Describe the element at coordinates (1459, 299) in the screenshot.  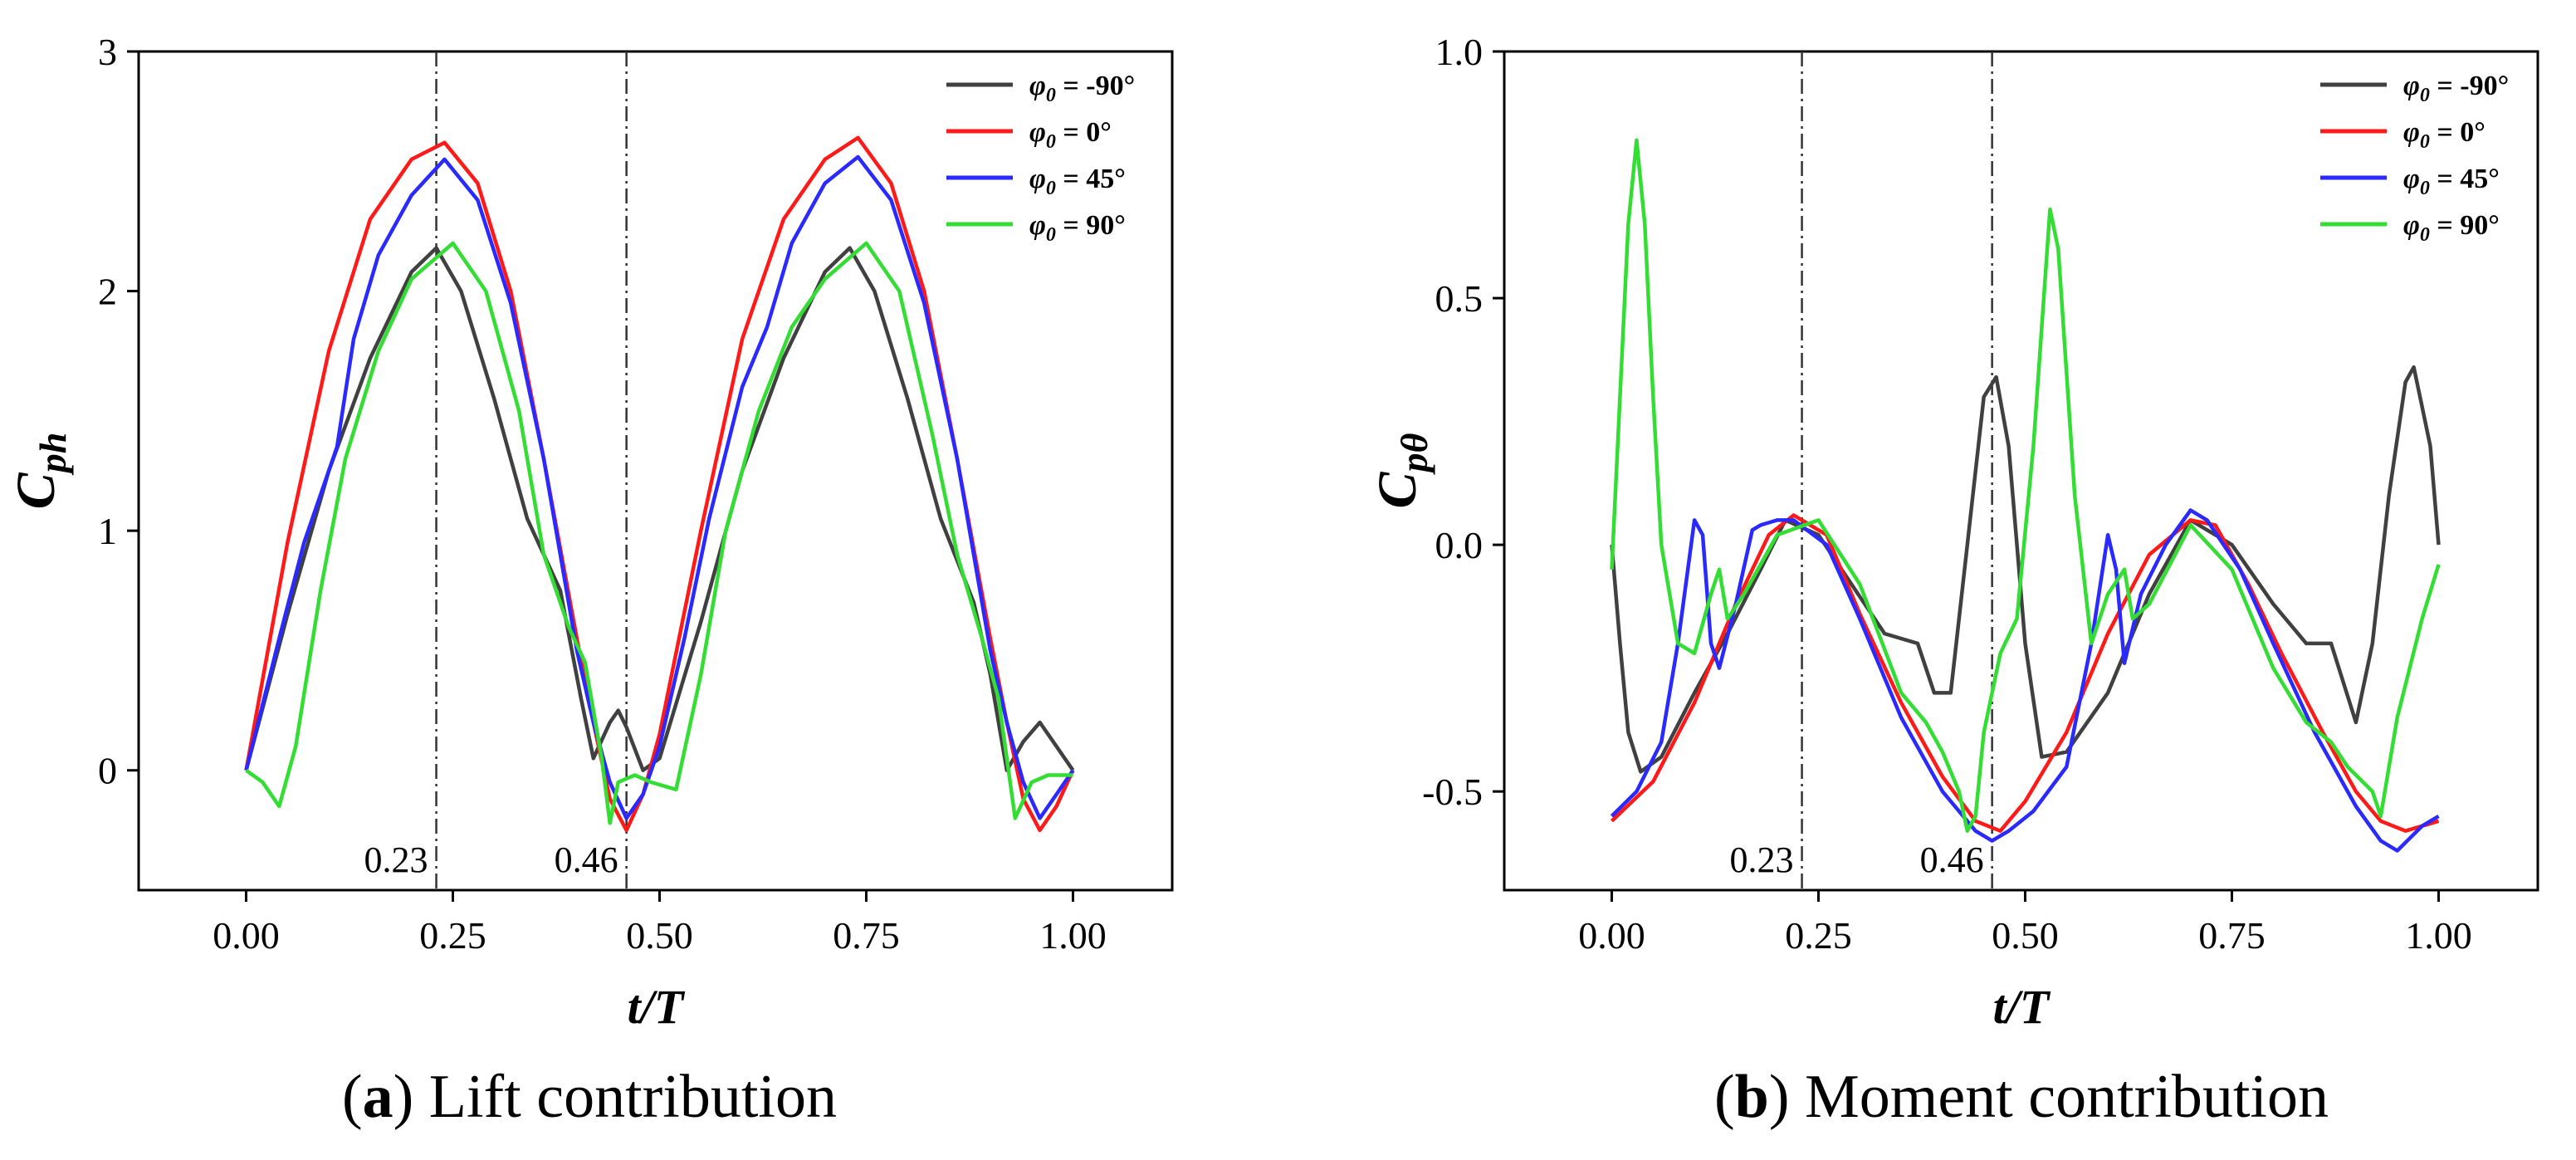
I see `y-tick-label: 0.5` at that location.